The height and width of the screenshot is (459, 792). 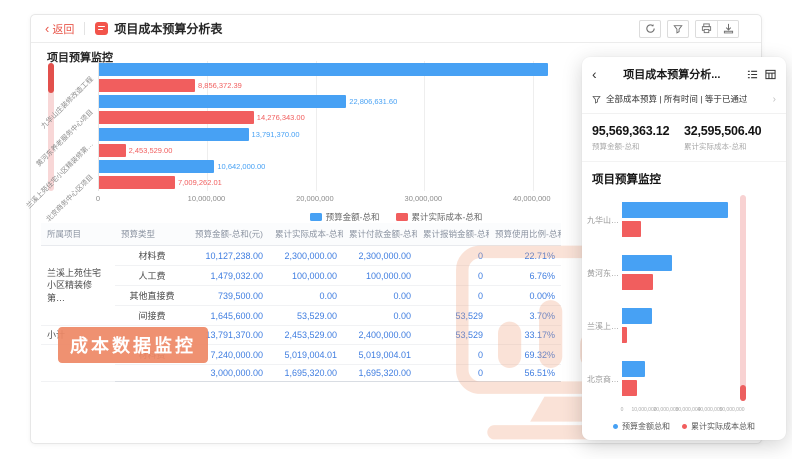 What do you see at coordinates (59, 29) in the screenshot?
I see `back-button: ‹ 返回` at bounding box center [59, 29].